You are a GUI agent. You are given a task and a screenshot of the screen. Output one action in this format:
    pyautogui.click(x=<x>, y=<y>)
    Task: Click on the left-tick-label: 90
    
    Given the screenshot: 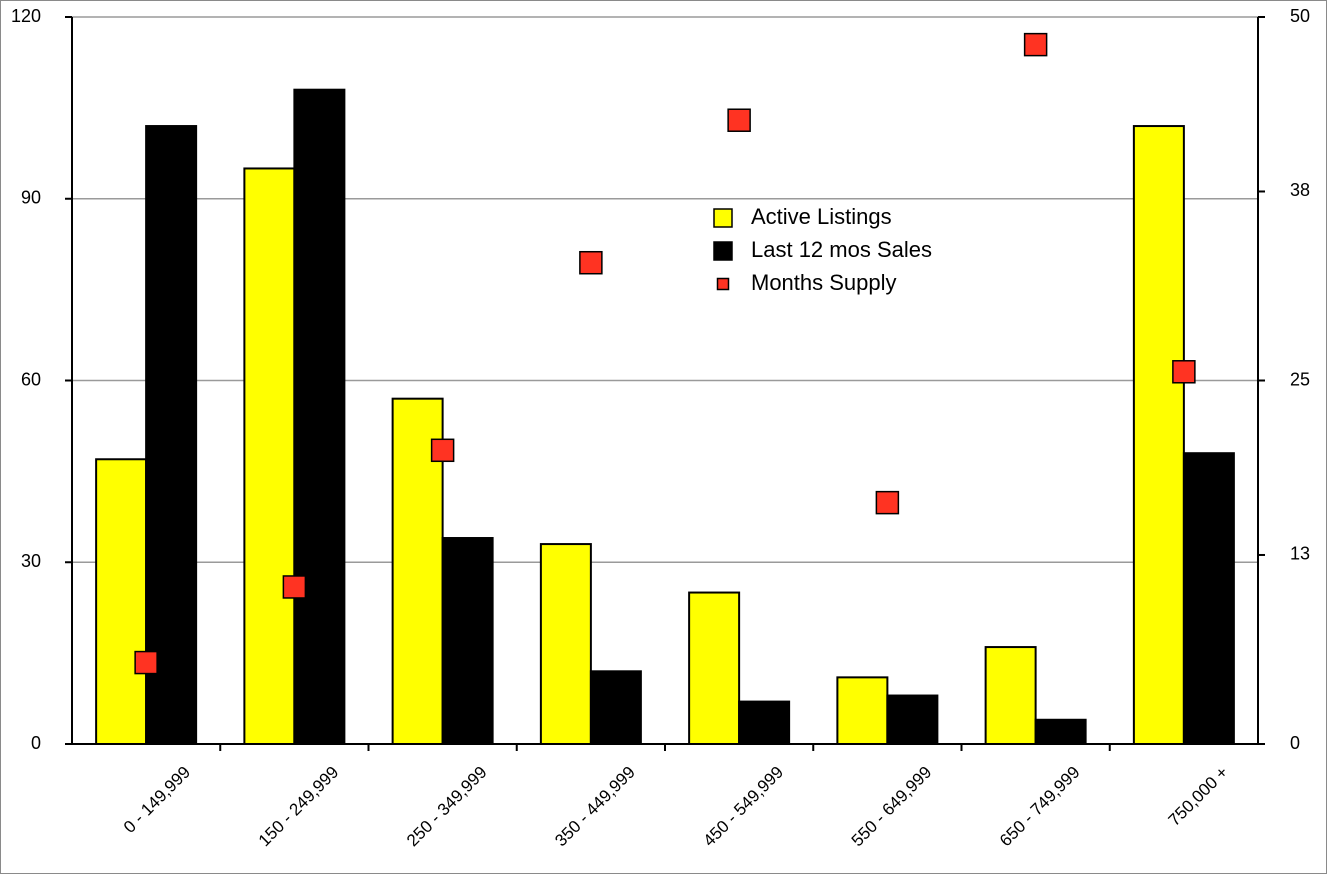 What is the action you would take?
    pyautogui.click(x=31, y=198)
    